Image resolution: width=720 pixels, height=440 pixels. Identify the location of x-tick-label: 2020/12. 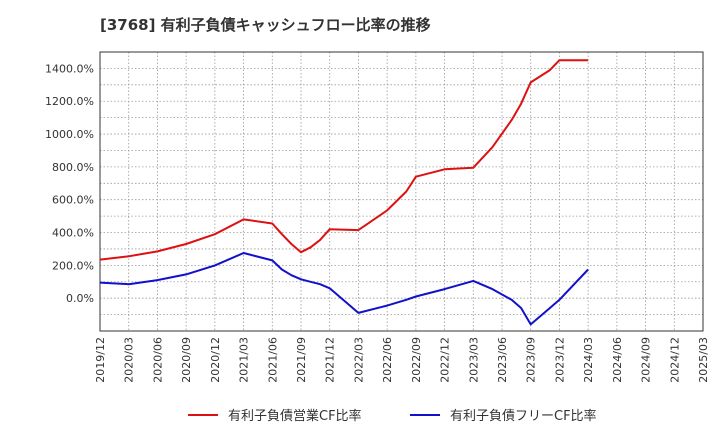
(215, 360).